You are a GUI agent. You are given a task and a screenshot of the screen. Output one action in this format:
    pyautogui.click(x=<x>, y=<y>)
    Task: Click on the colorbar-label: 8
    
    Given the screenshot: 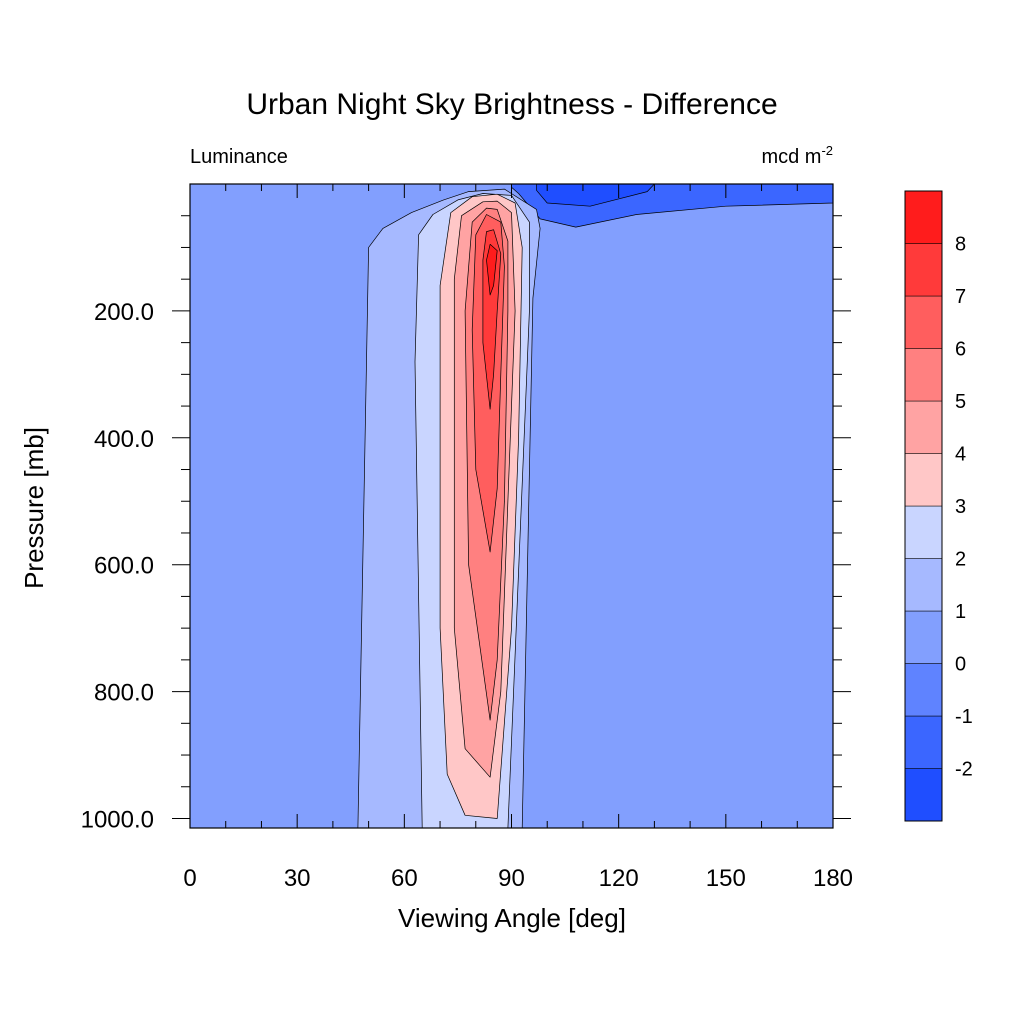 What is the action you would take?
    pyautogui.click(x=960, y=245)
    